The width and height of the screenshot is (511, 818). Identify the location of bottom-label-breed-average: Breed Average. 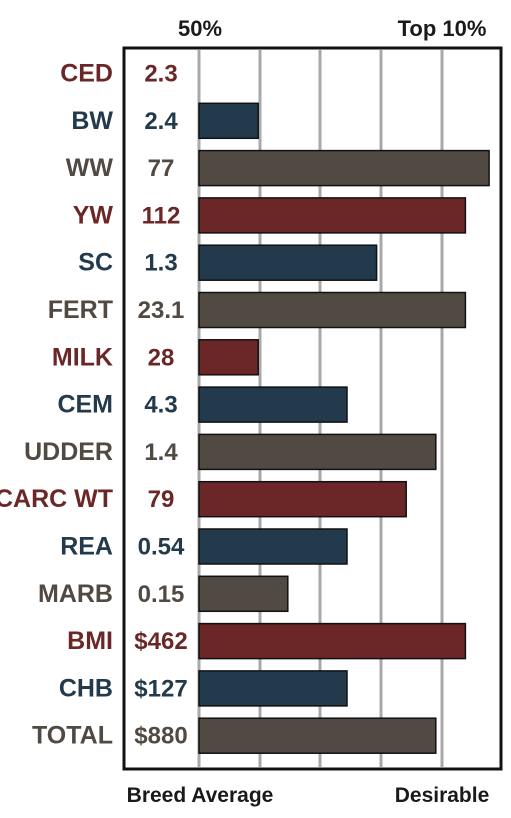
(200, 795).